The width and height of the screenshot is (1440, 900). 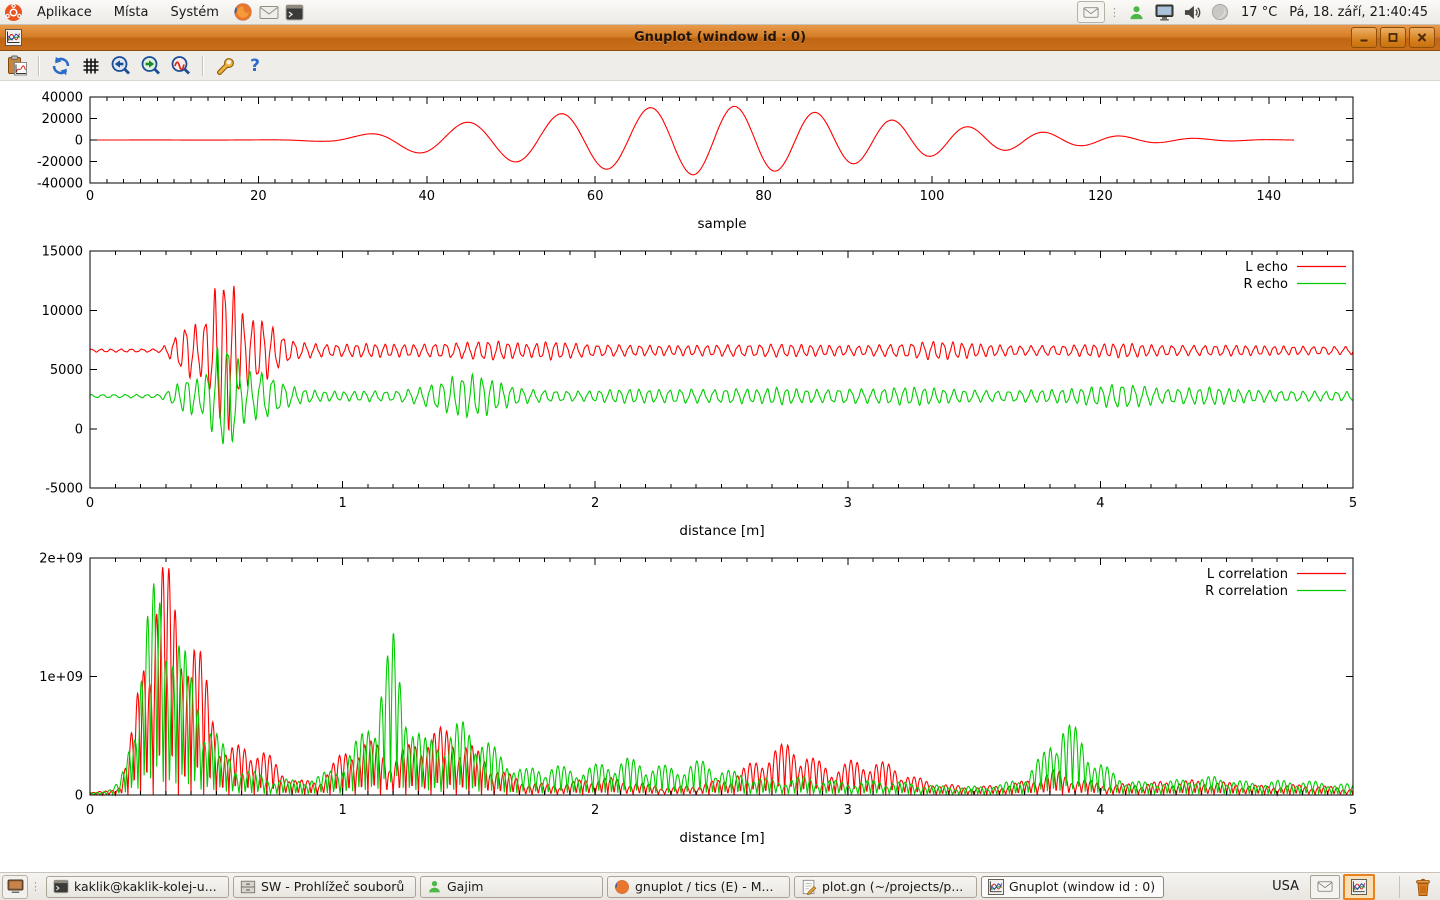 I want to click on window-title: Gnuplot (window id : 0), so click(x=720, y=37).